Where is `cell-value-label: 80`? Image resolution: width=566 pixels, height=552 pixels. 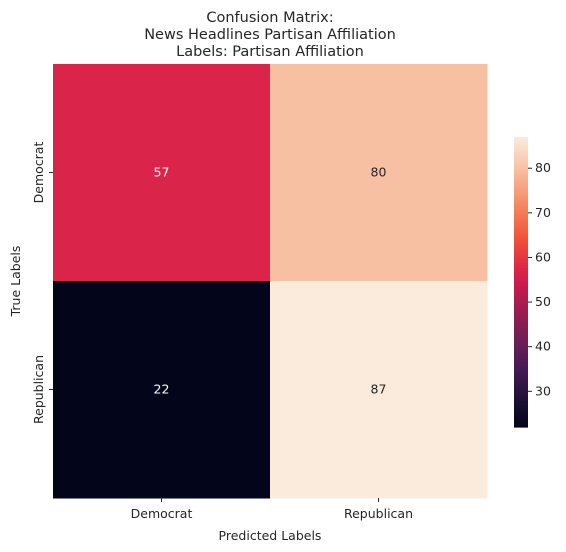
cell-value-label: 80 is located at coordinates (379, 172).